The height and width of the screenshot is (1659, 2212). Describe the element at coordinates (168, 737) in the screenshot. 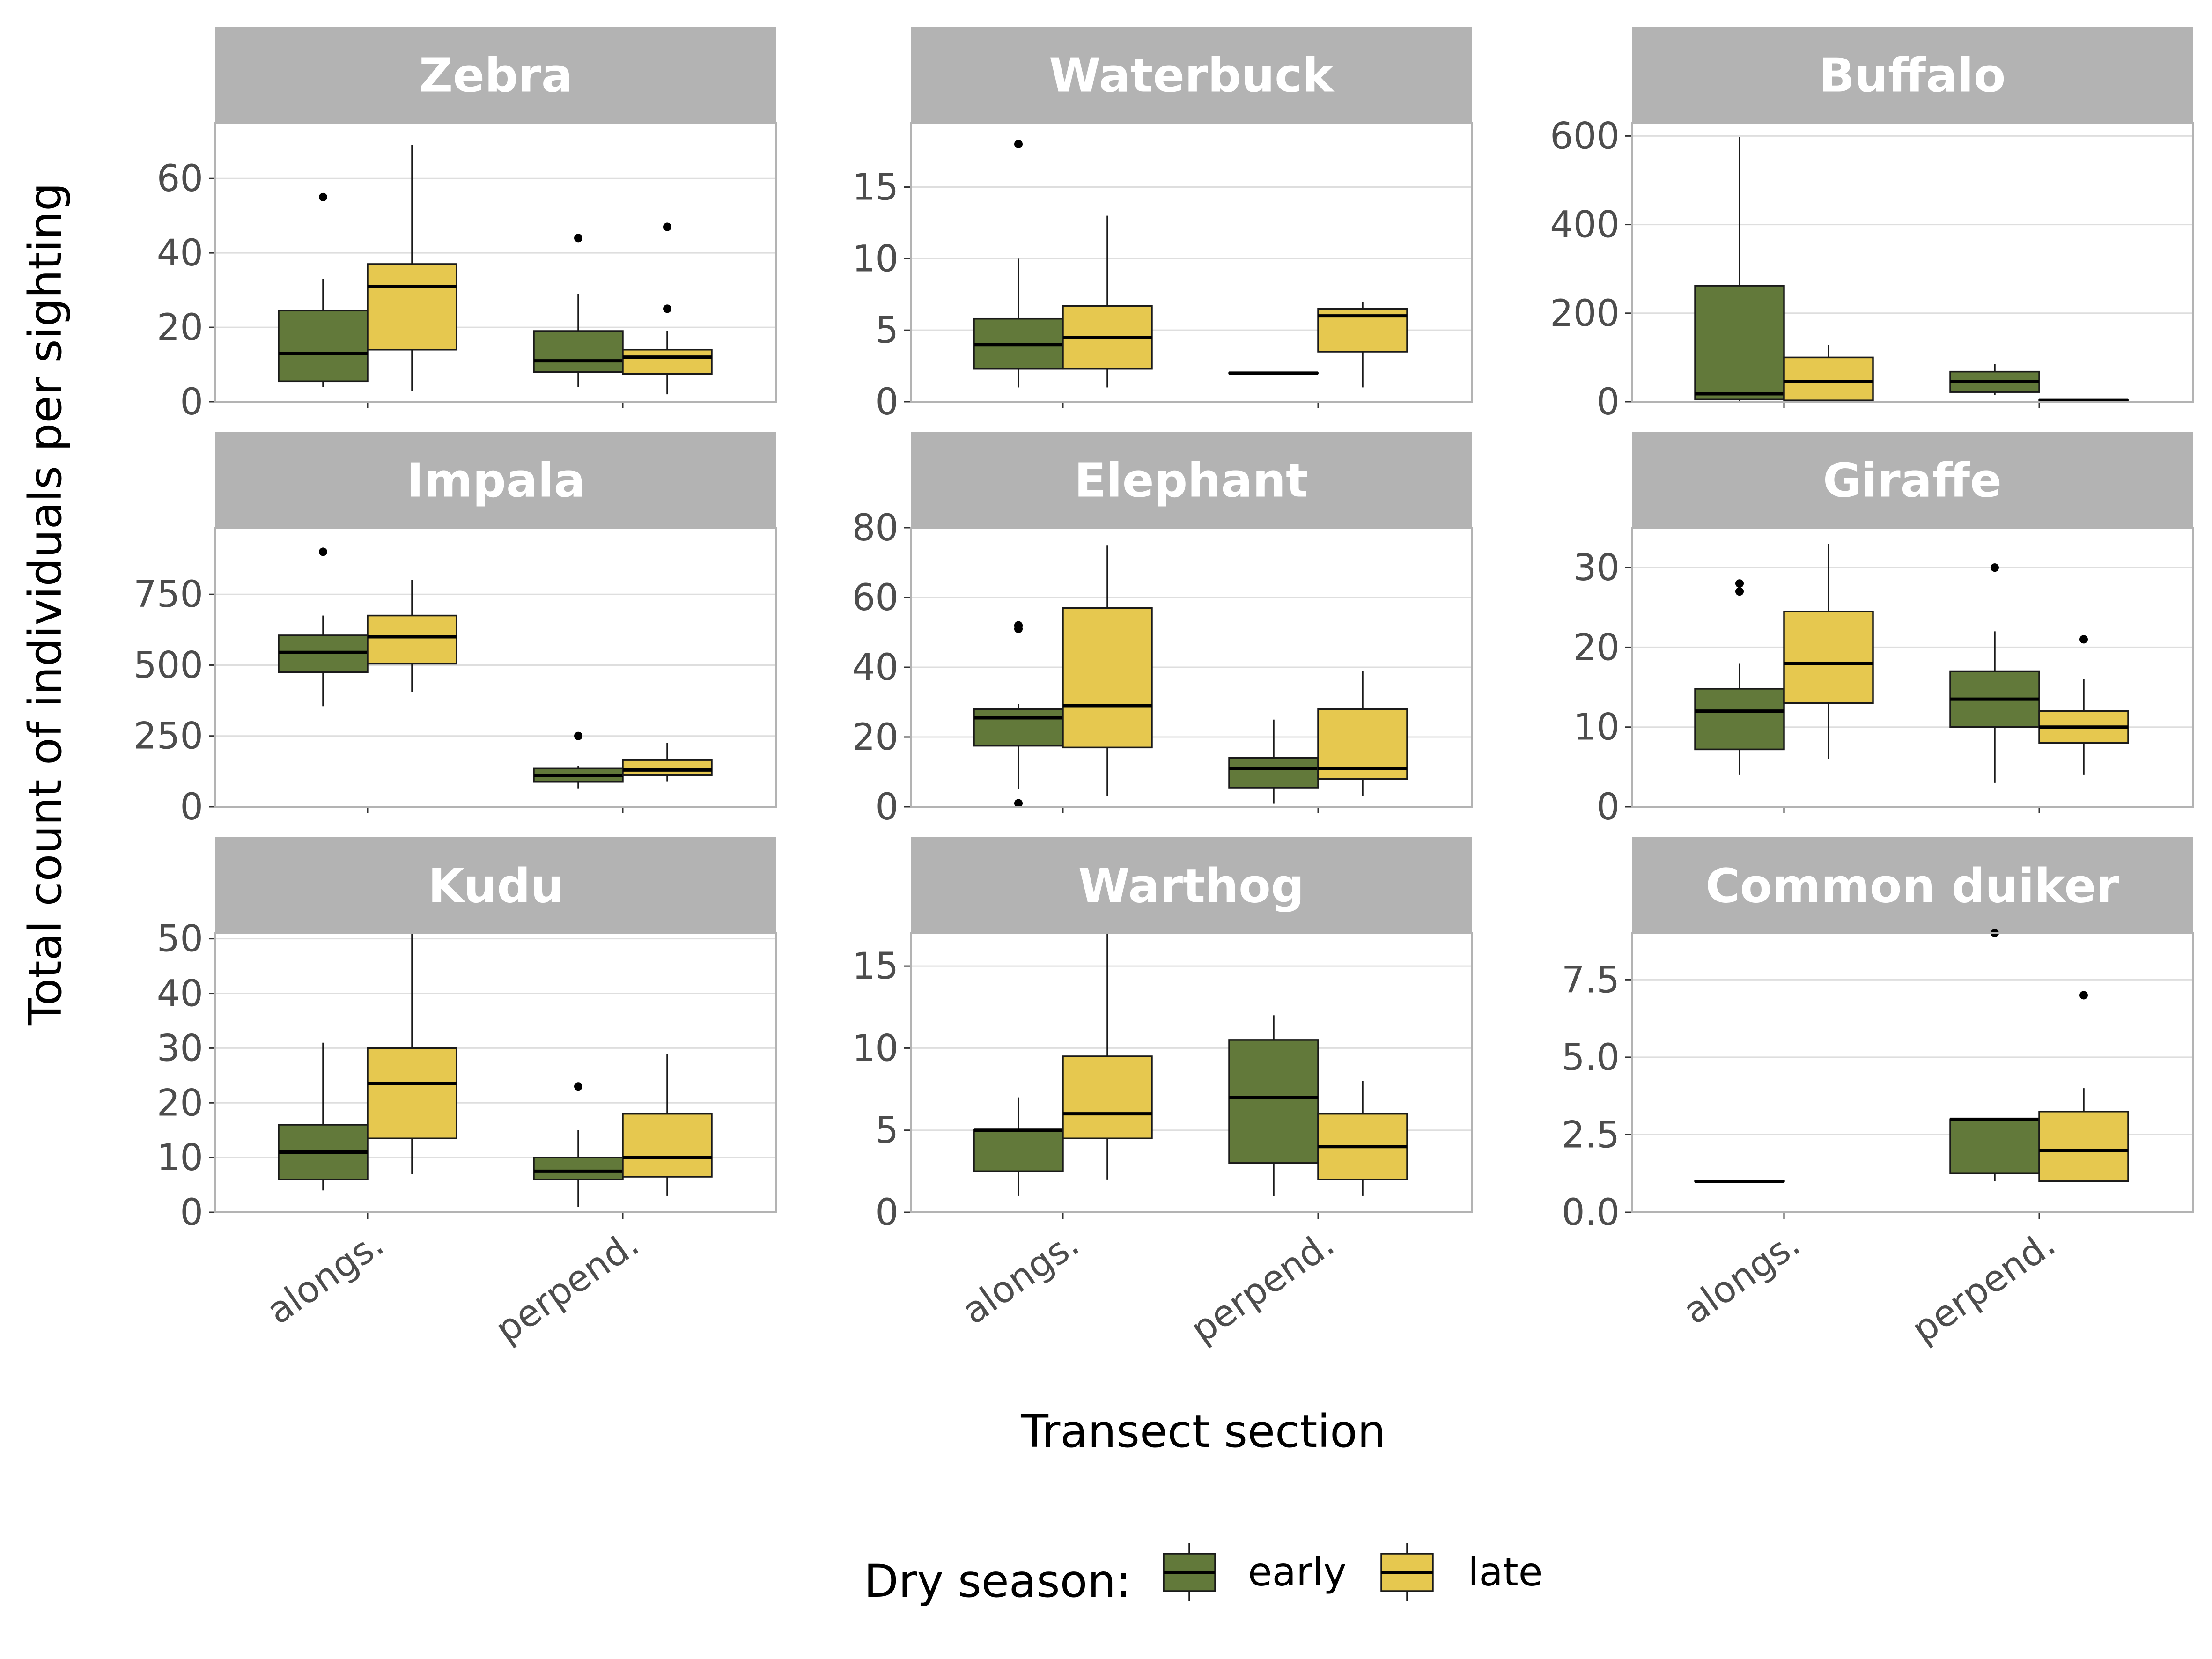

I see `y-tick-label: 250` at that location.